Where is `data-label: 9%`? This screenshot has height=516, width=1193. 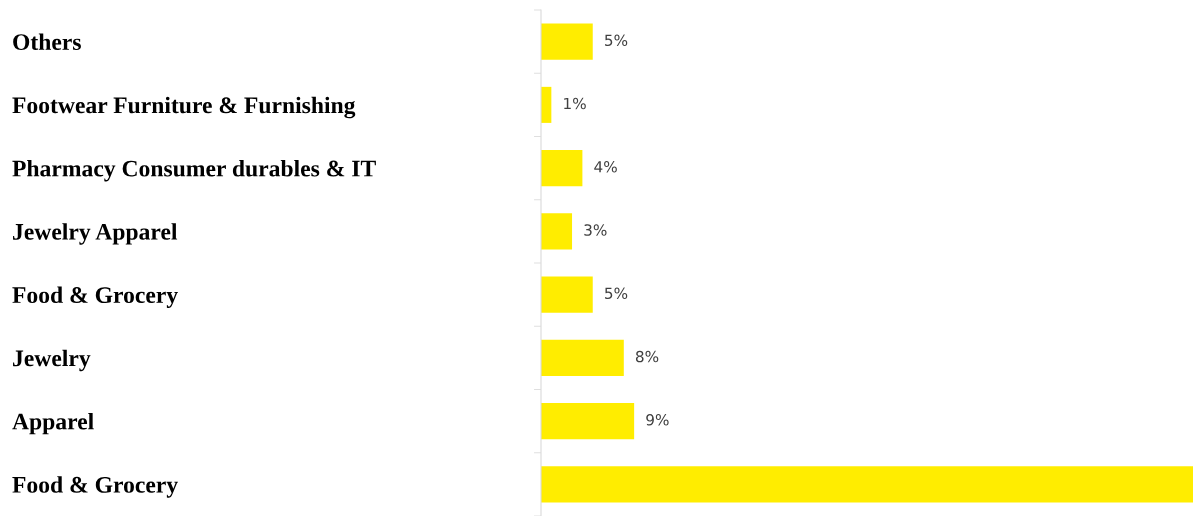 data-label: 9% is located at coordinates (657, 420).